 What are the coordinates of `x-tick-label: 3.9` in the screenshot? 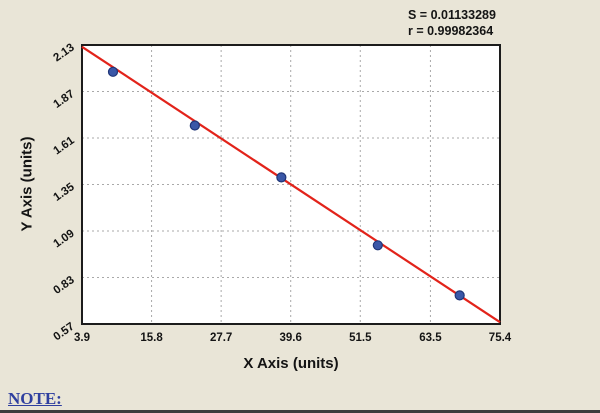 It's located at (82, 338).